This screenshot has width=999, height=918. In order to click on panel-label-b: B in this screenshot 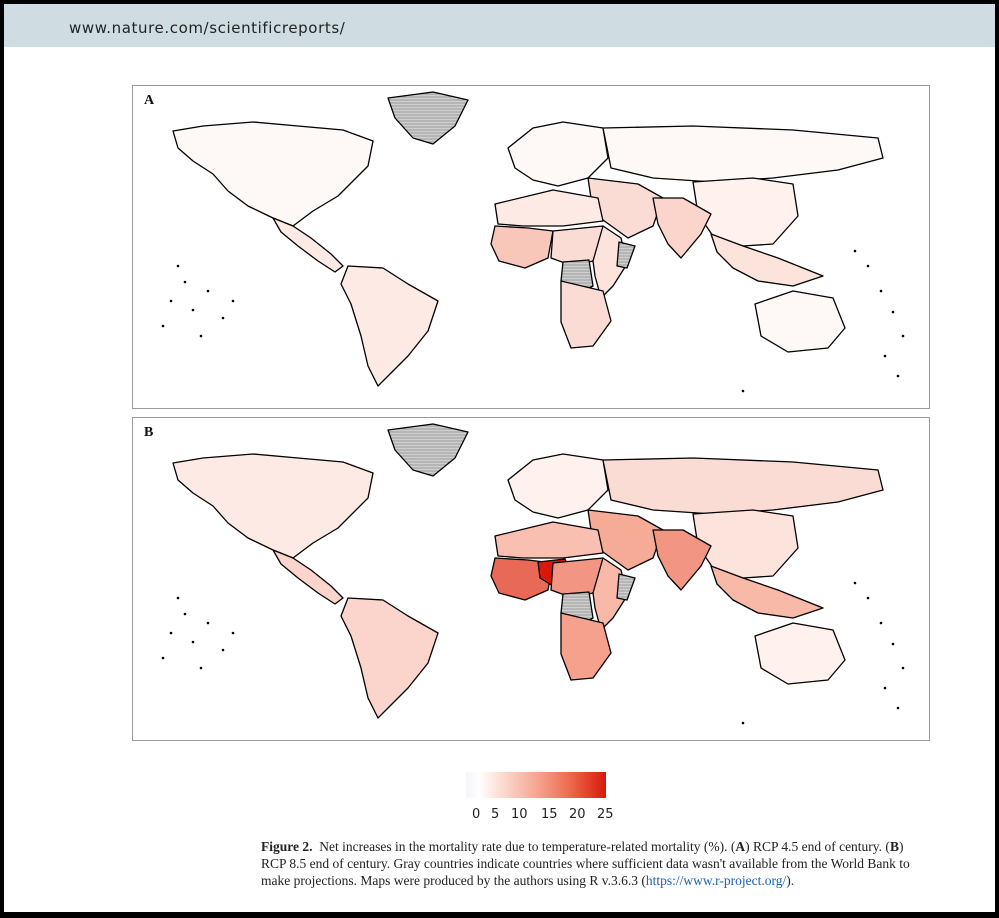, I will do `click(149, 432)`.